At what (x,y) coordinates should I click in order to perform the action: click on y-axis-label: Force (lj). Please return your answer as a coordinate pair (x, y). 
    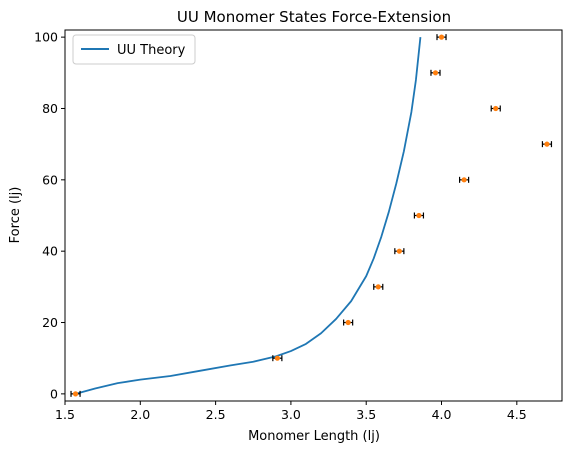
    Looking at the image, I should click on (15, 215).